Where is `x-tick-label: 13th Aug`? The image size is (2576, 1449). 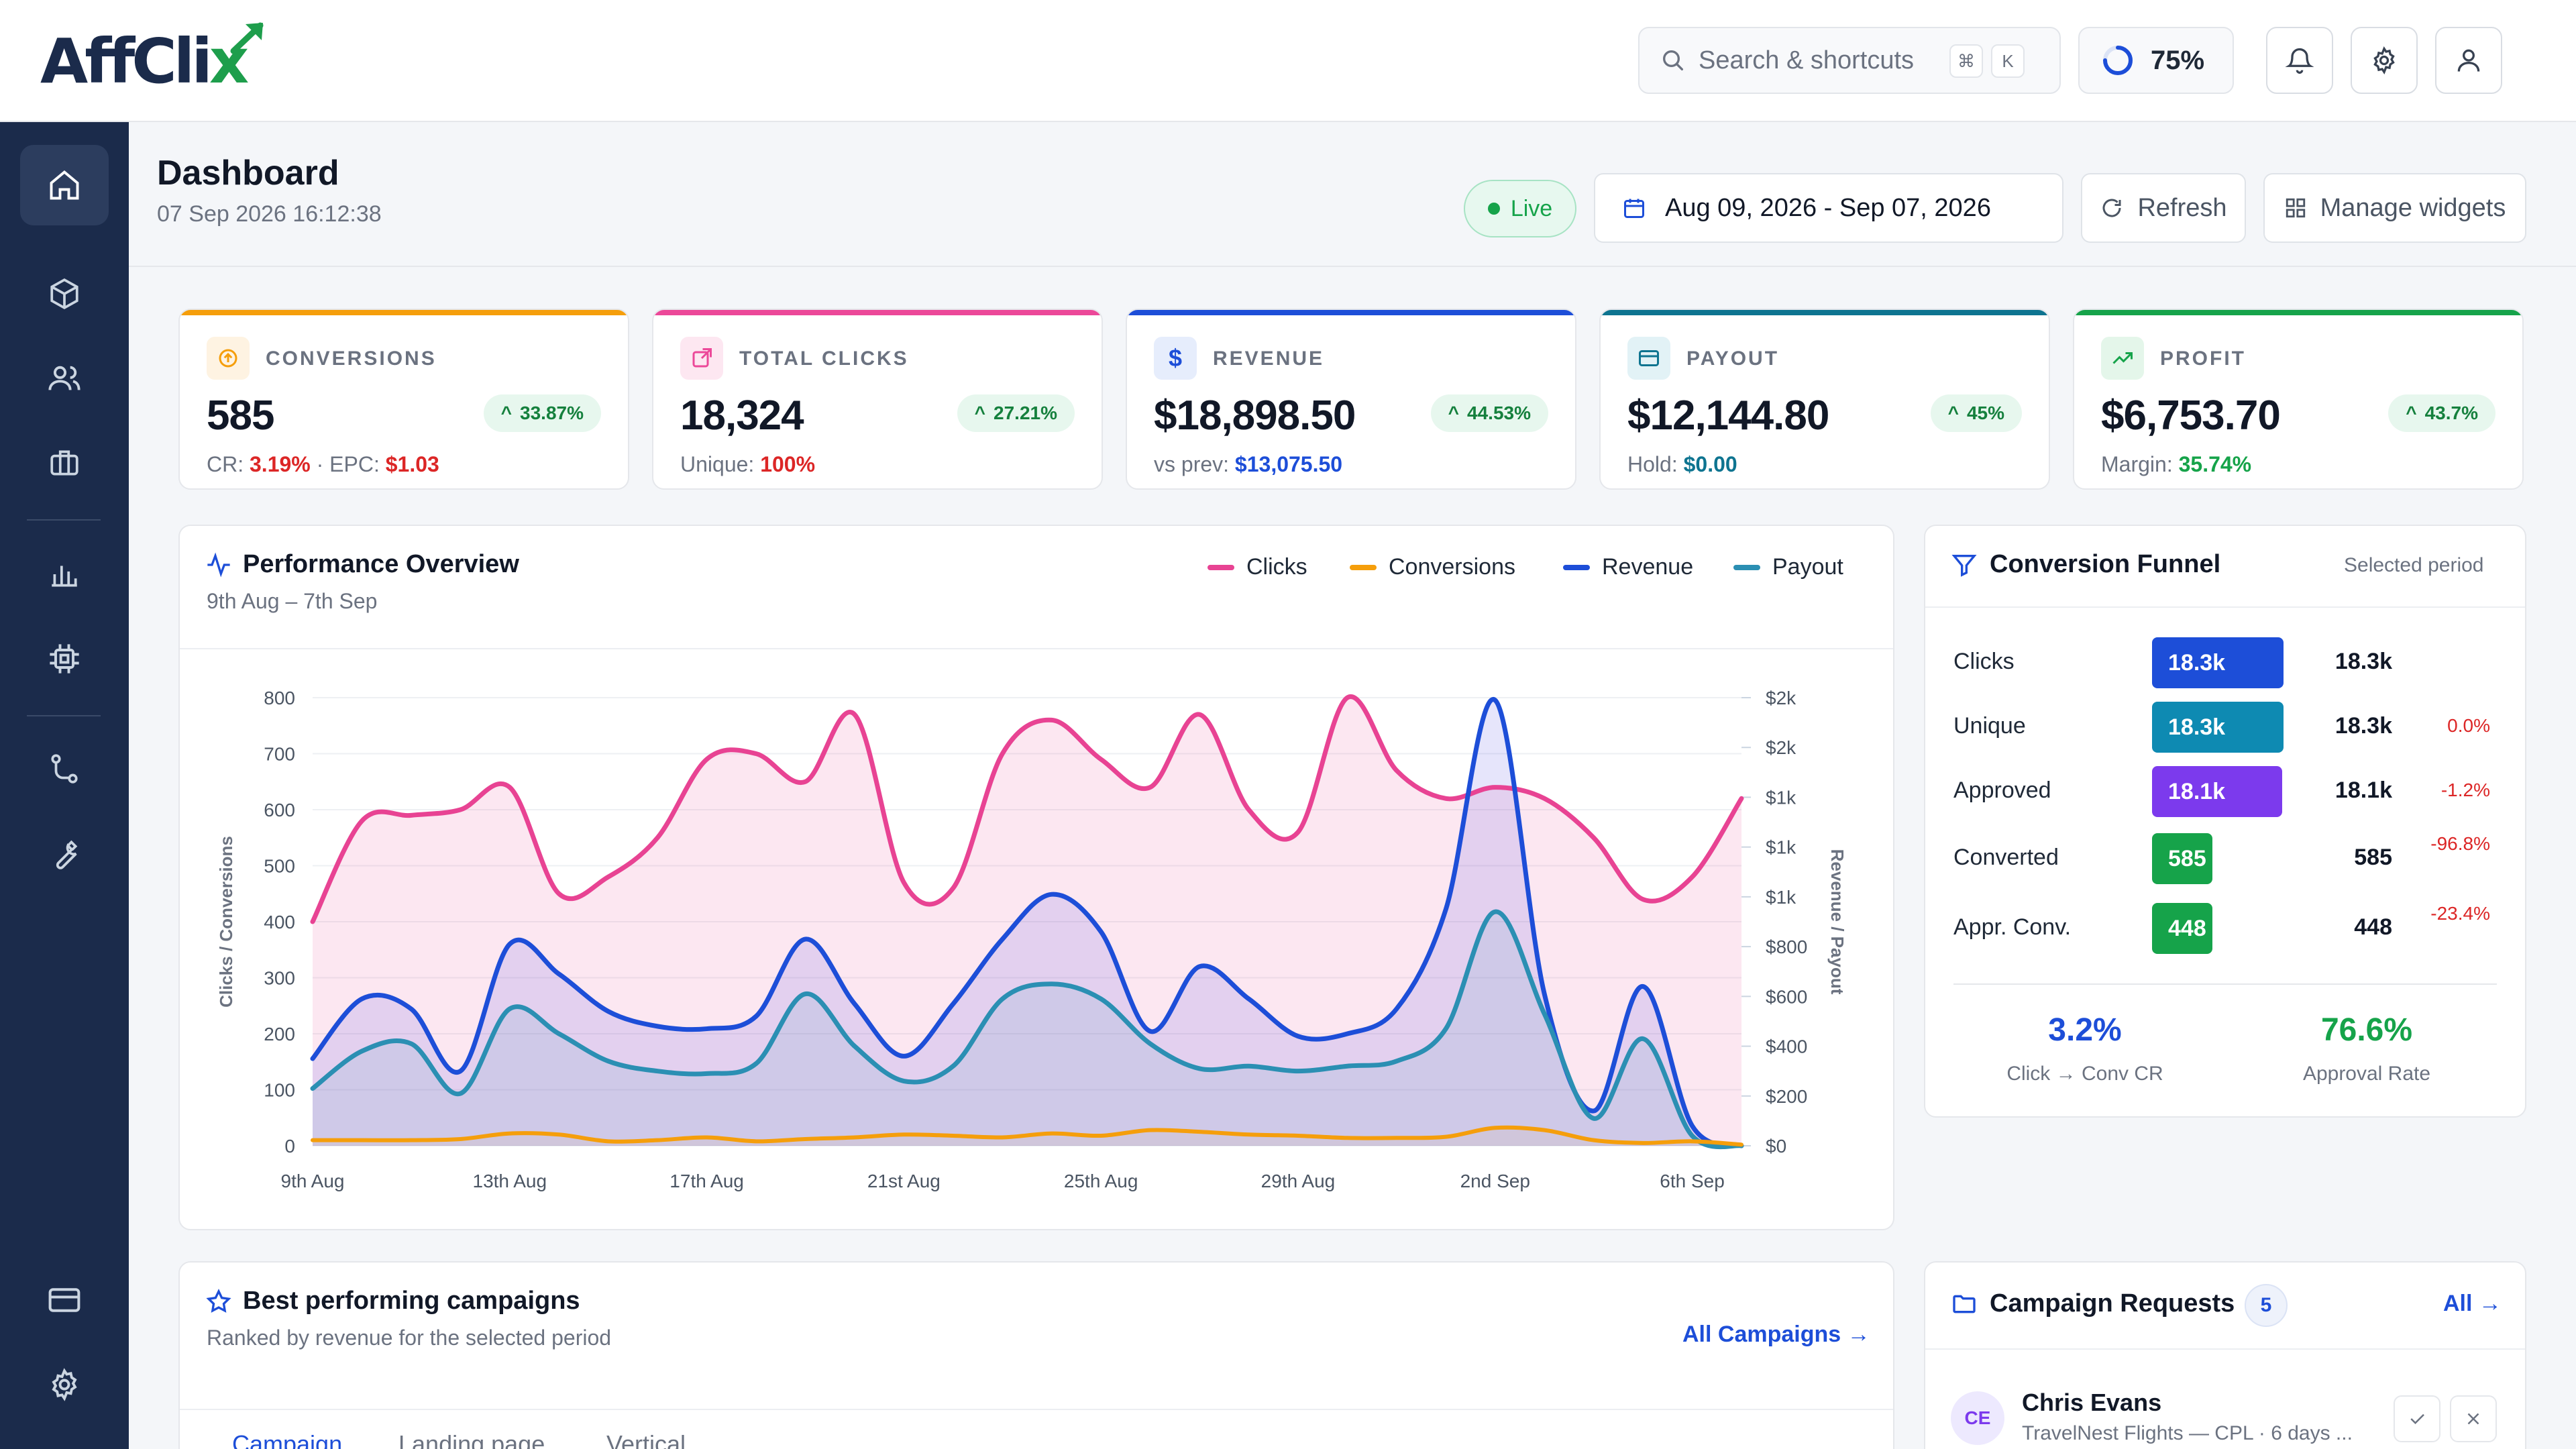
x-tick-label: 13th Aug is located at coordinates (510, 1181).